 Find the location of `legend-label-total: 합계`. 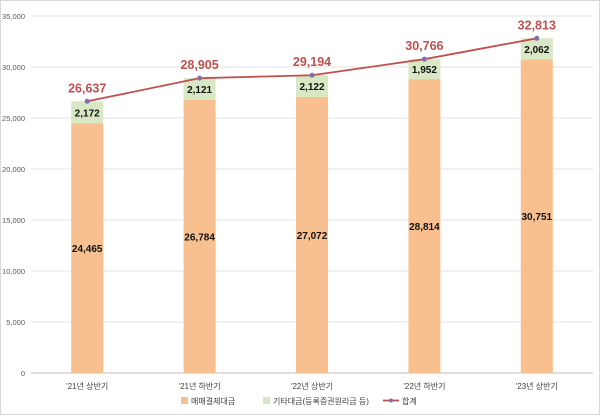

legend-label-total: 합계 is located at coordinates (409, 401).